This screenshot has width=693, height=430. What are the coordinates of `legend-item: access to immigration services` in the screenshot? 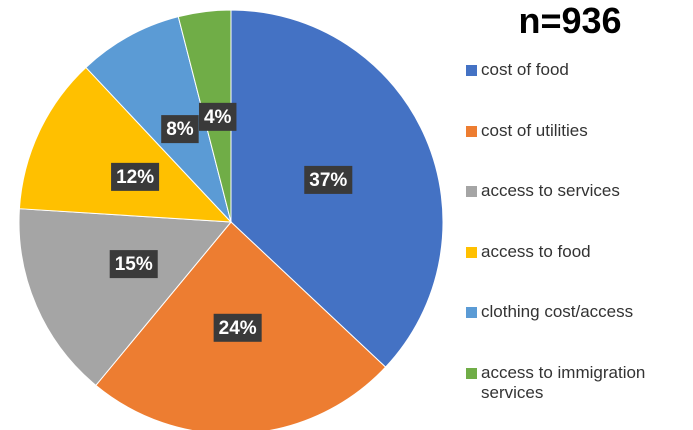 It's located at (577, 393).